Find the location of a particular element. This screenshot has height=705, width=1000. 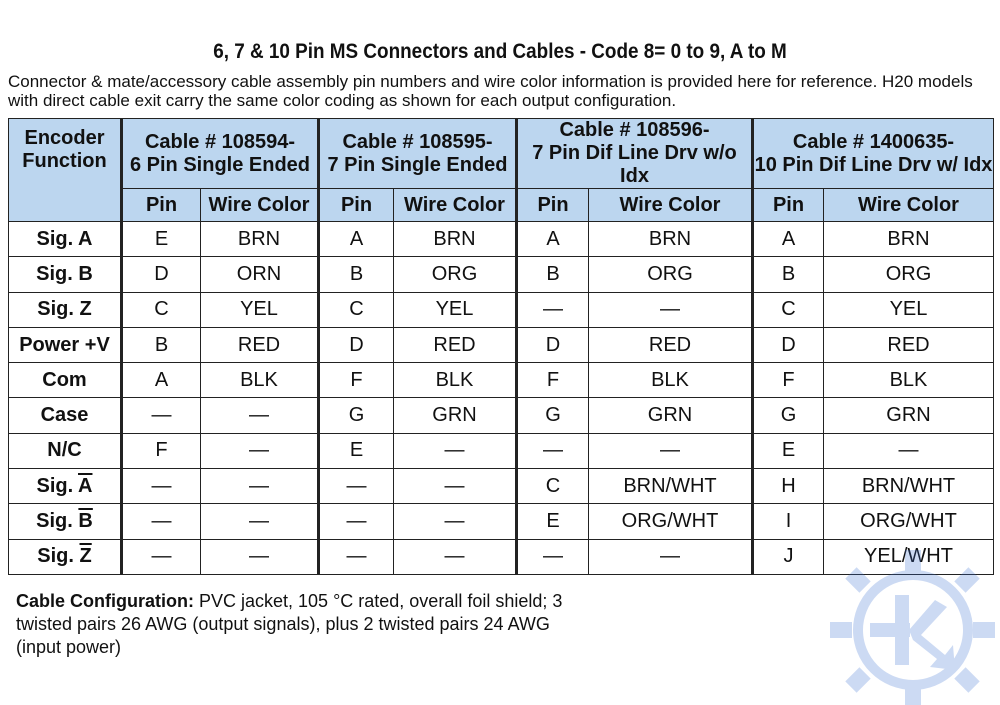

encoder-function-cell: Com is located at coordinates (65, 380).